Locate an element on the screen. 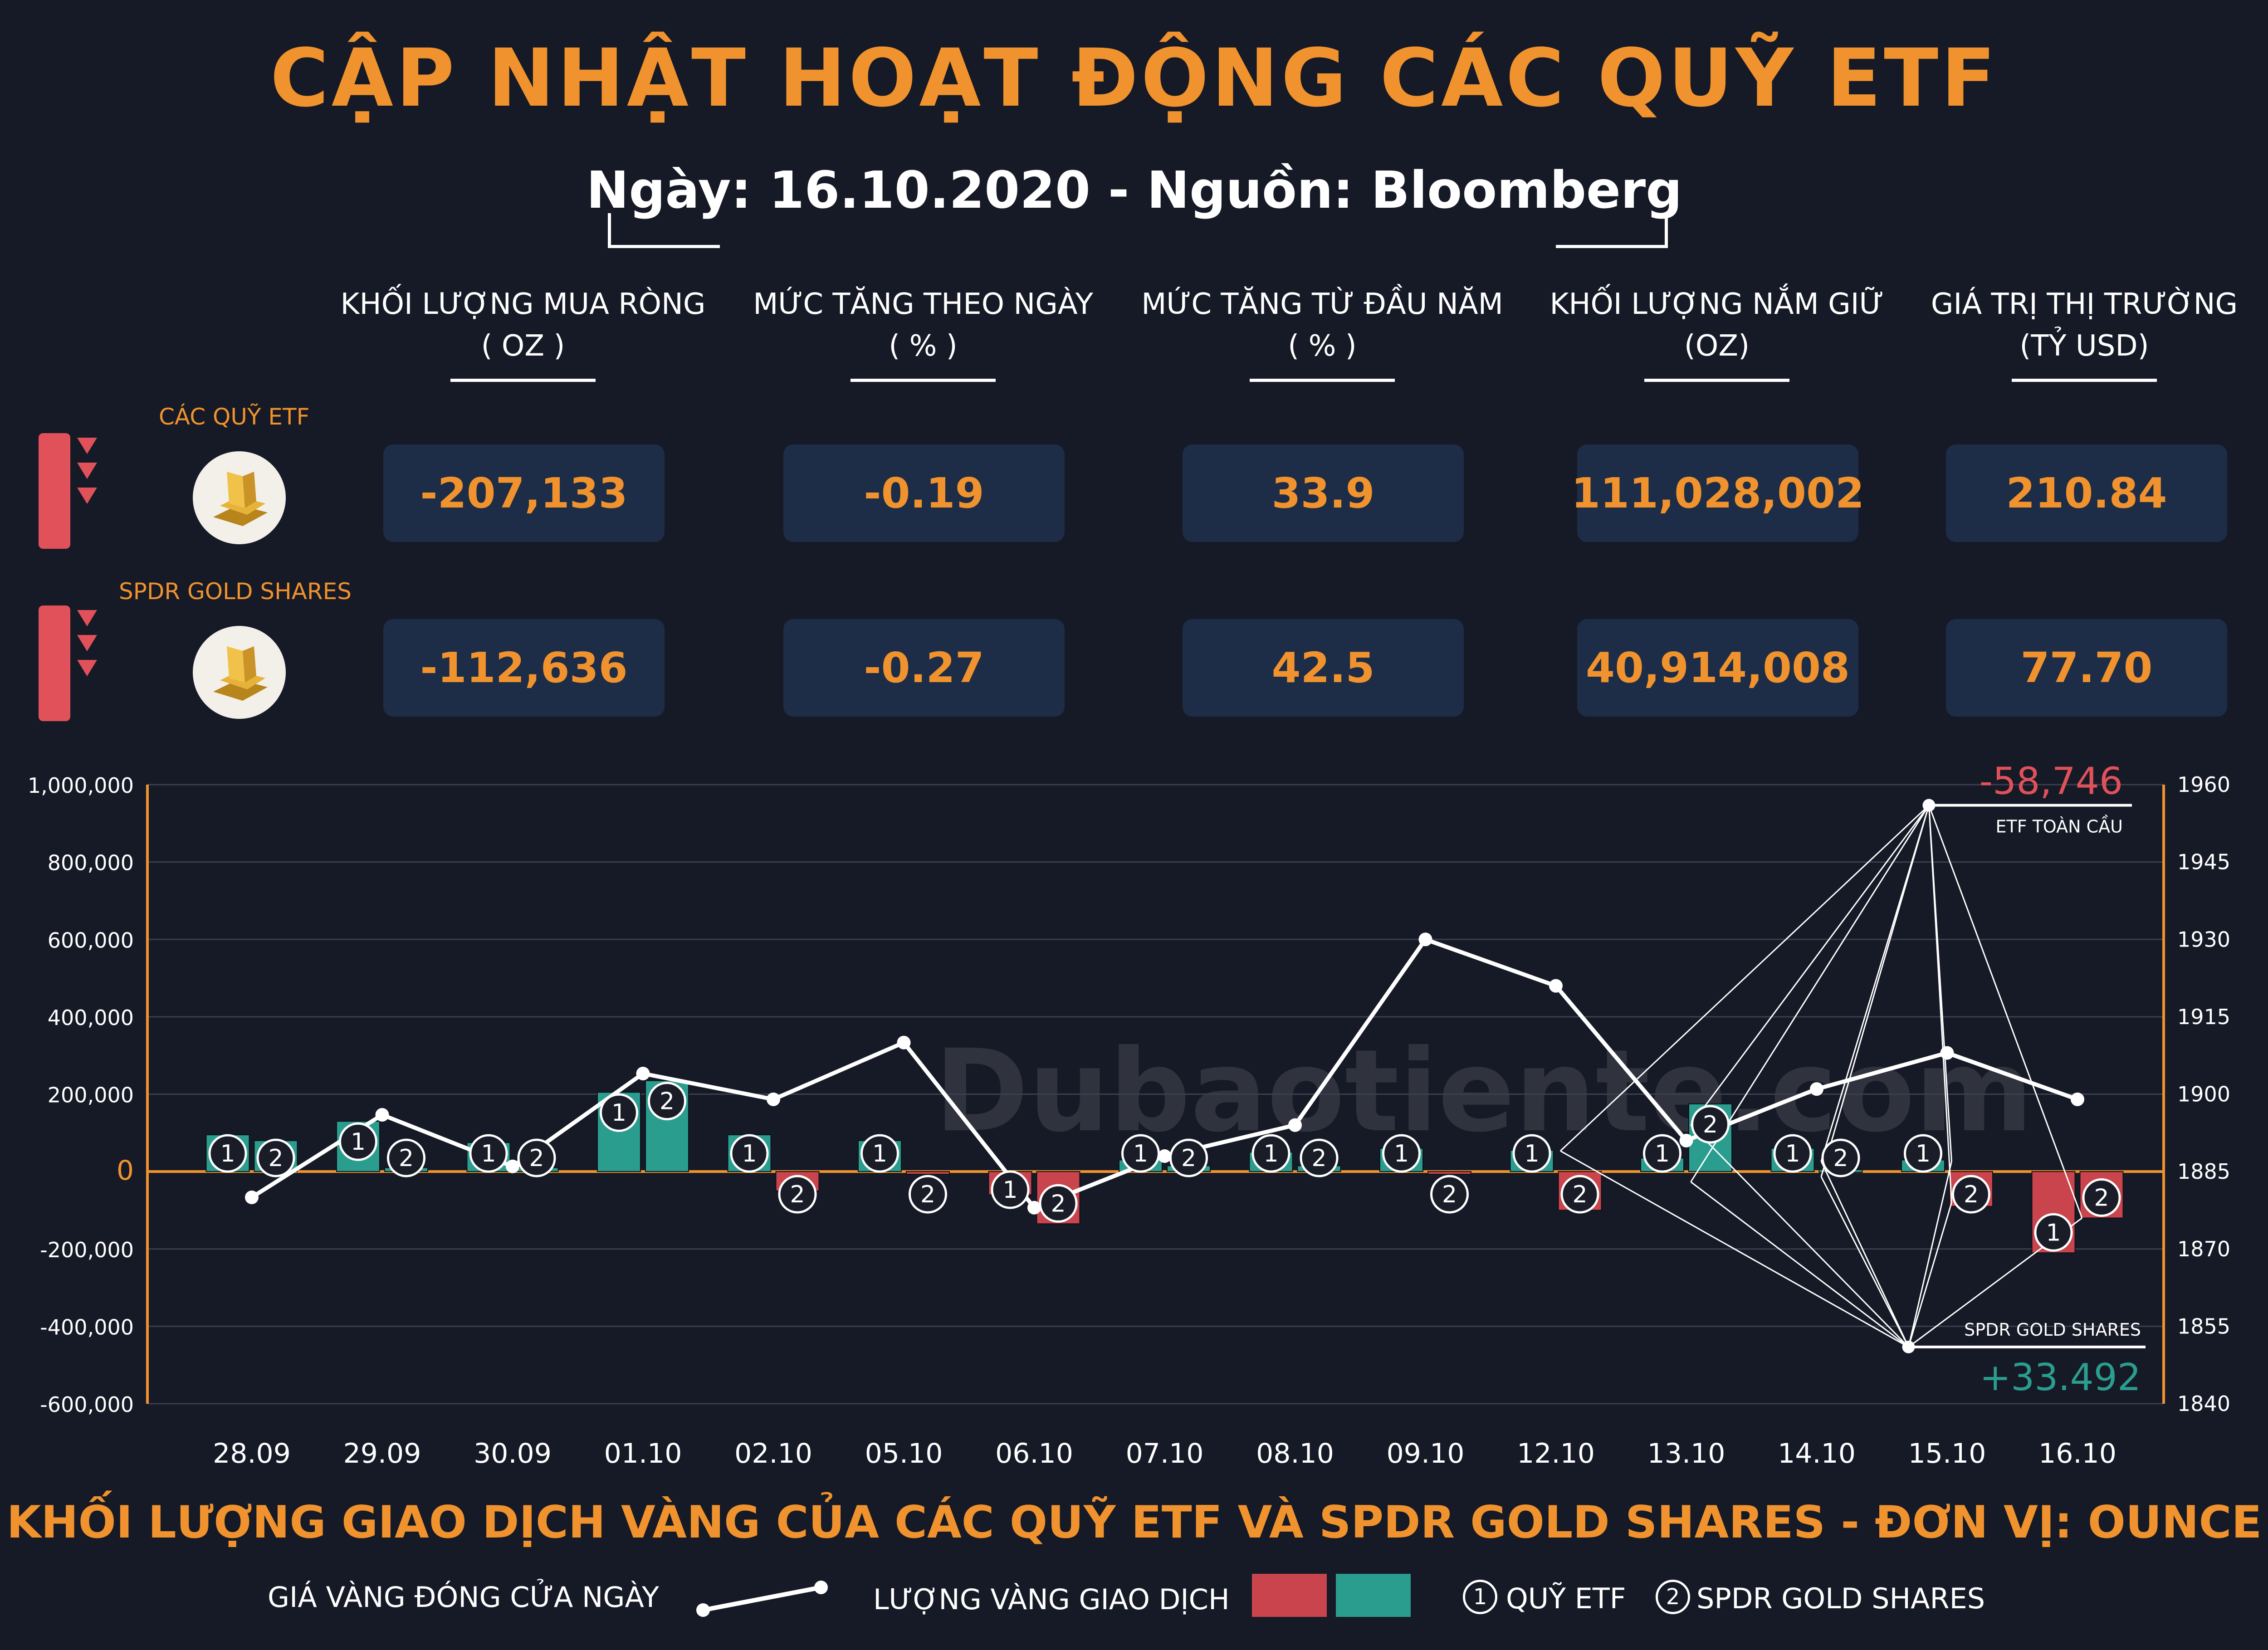  x-axis-tick-label: 14.10 is located at coordinates (1817, 1454).